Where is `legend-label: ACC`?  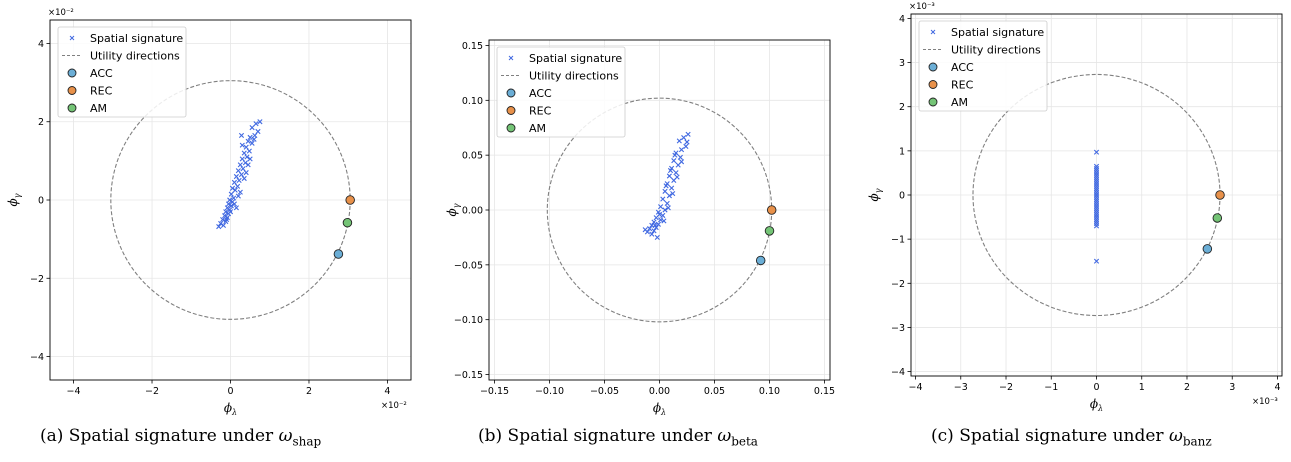 legend-label: ACC is located at coordinates (101, 73).